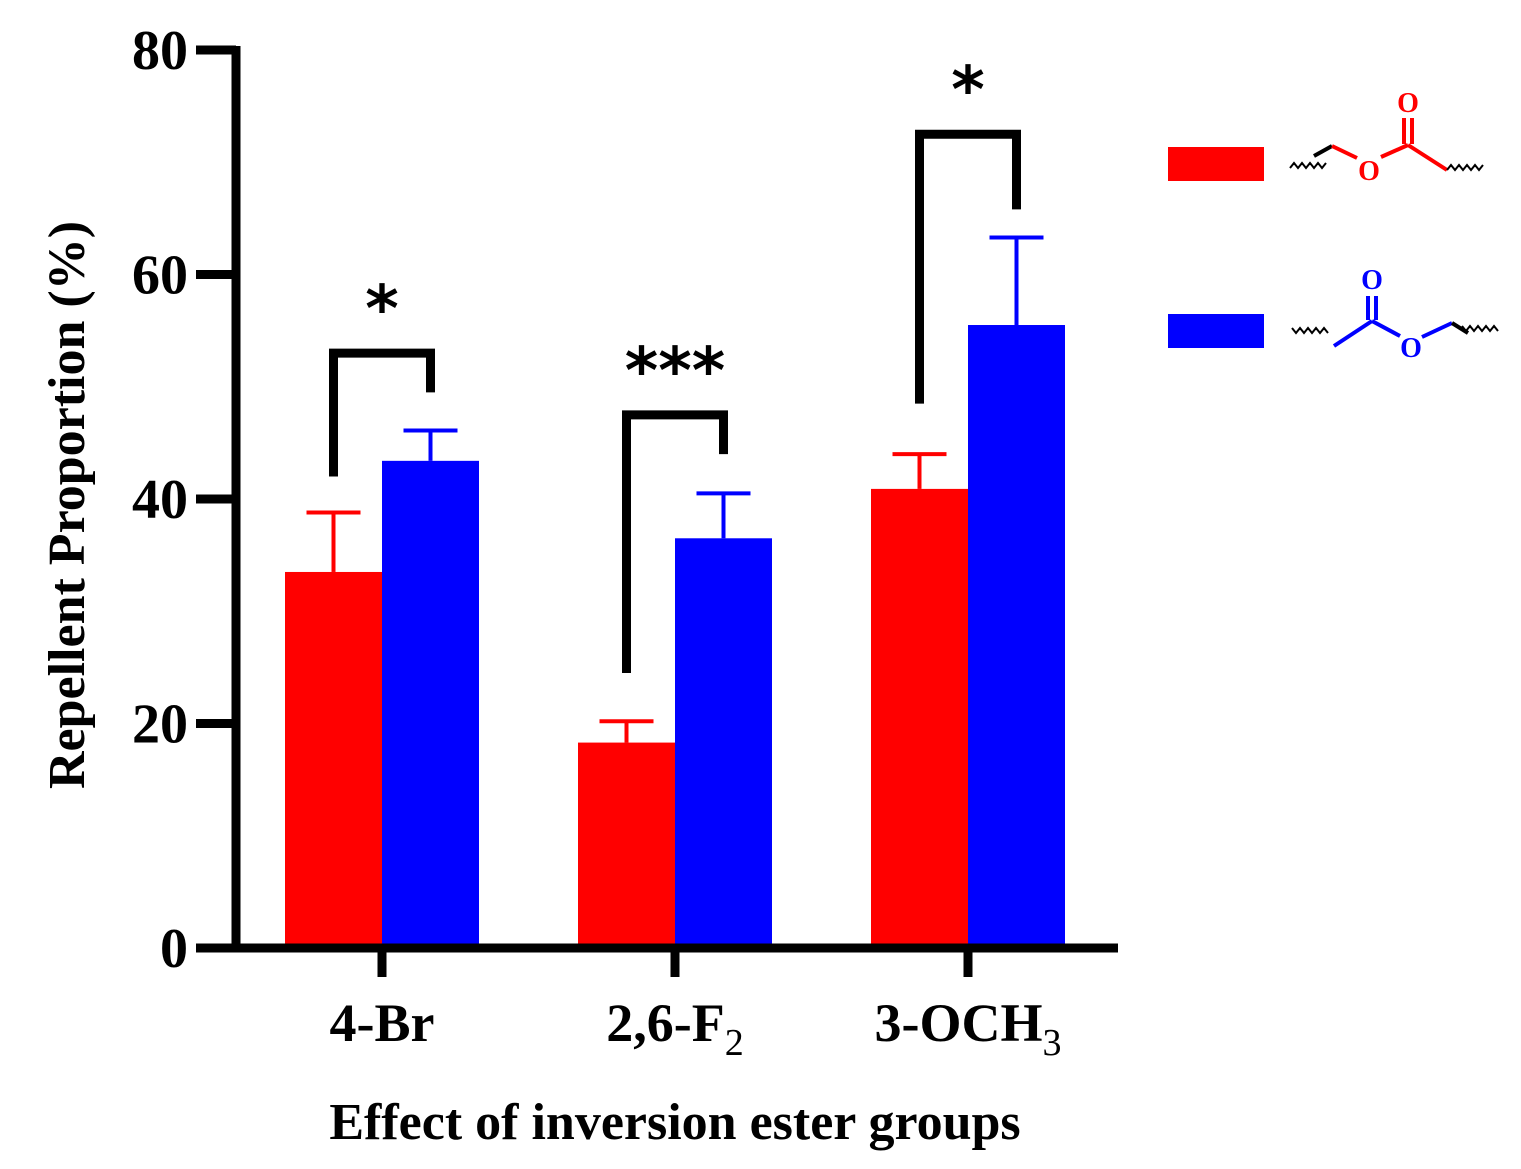 The height and width of the screenshot is (1169, 1521). What do you see at coordinates (160, 500) in the screenshot?
I see `y-tick-label-40: 40` at bounding box center [160, 500].